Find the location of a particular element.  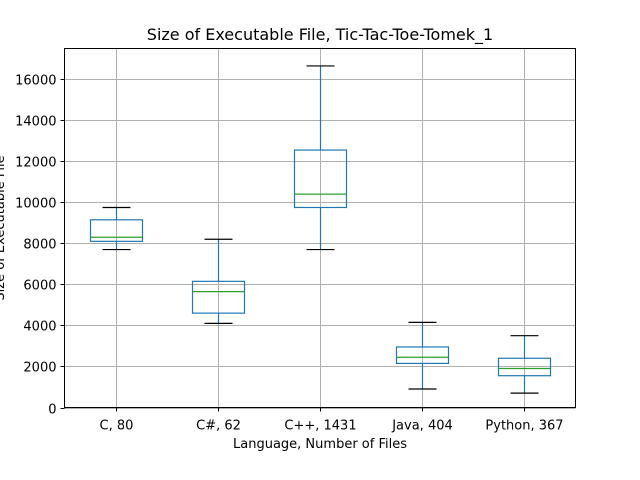

x-tick-label: C++, 1431 is located at coordinates (320, 426).